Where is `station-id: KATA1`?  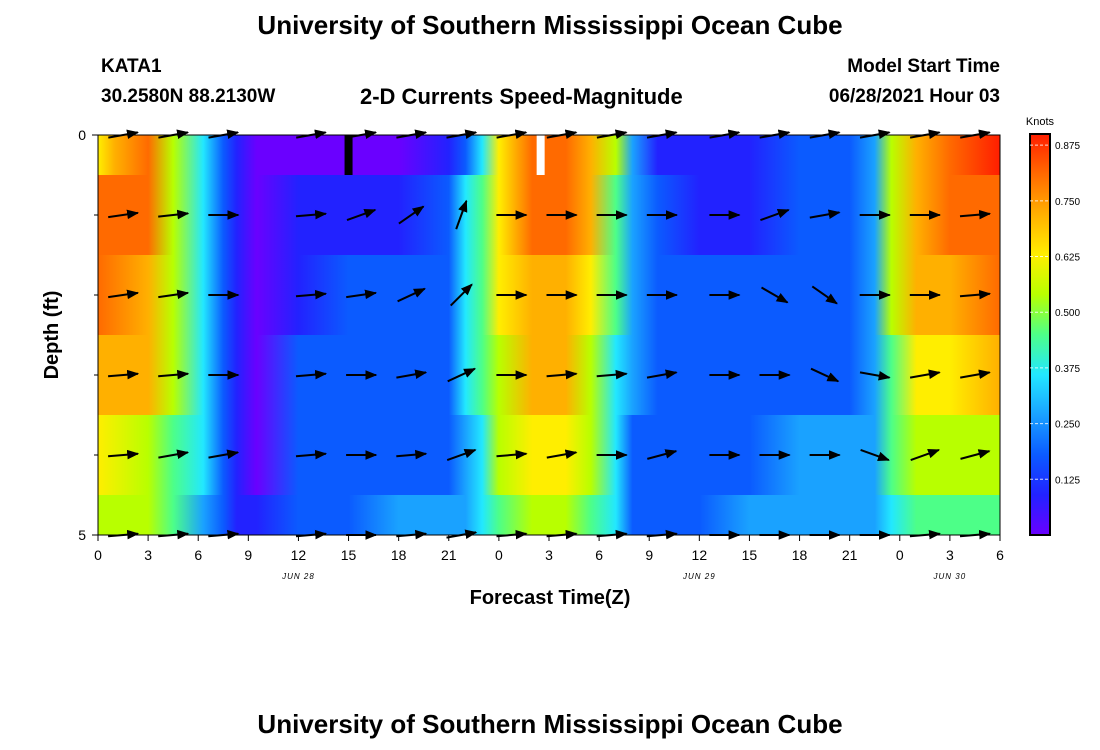
station-id: KATA1 is located at coordinates (131, 66).